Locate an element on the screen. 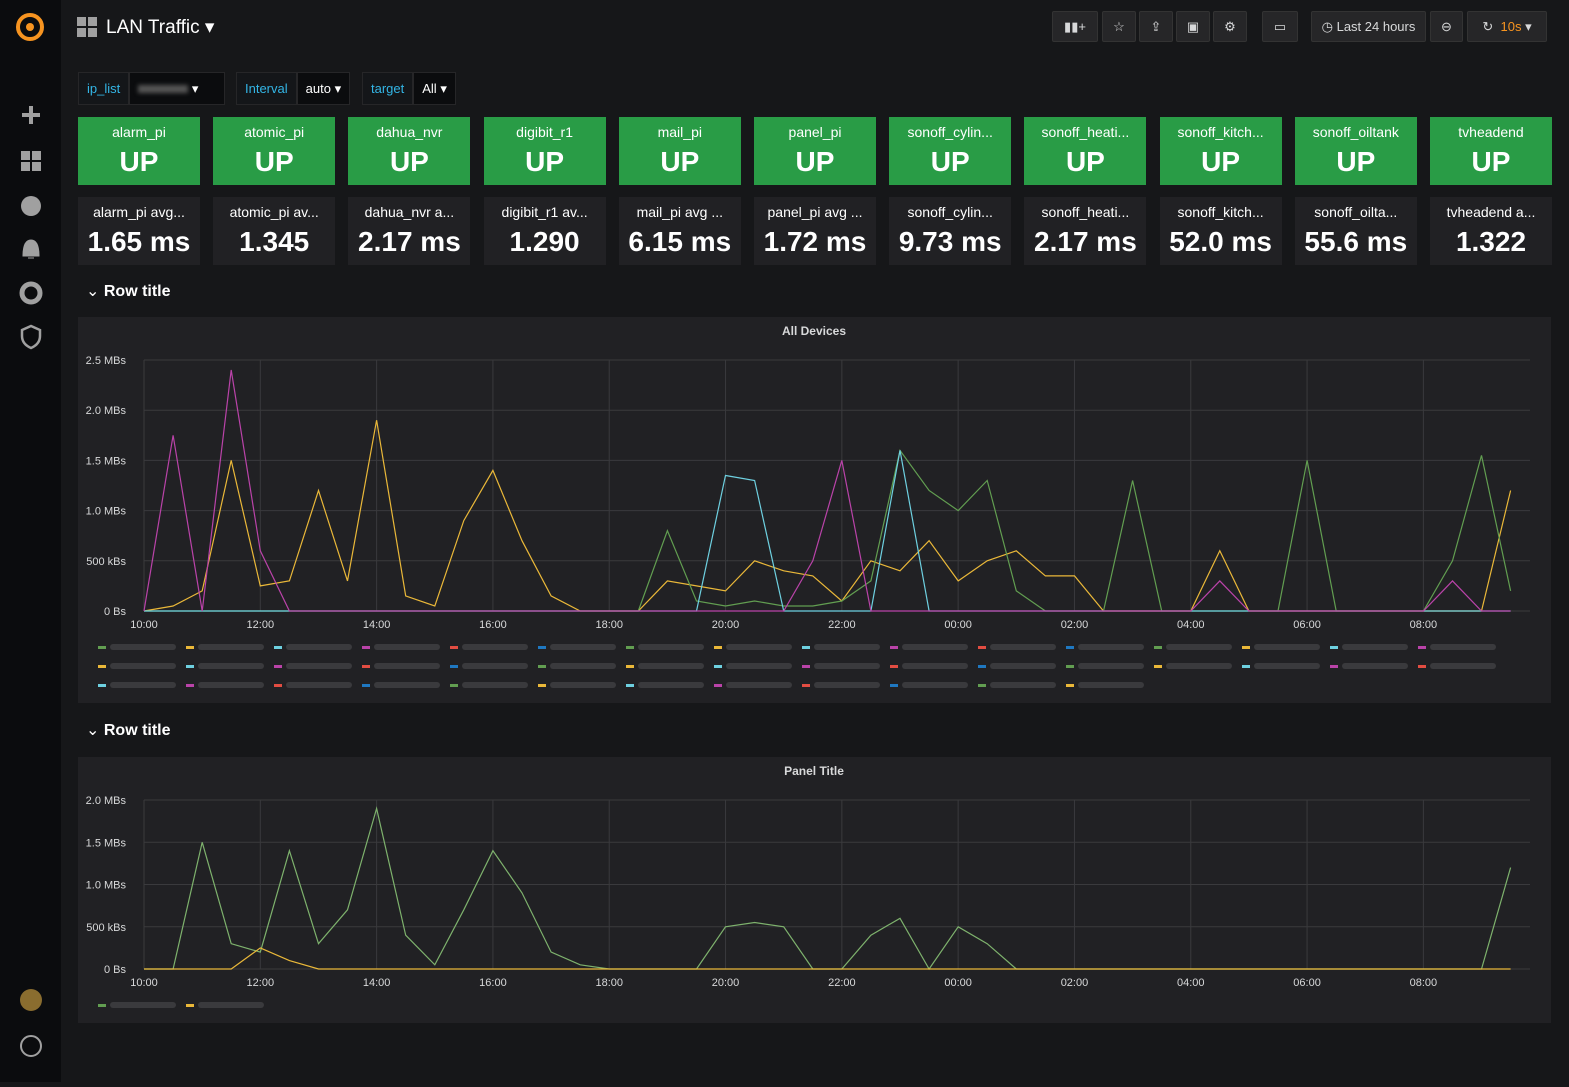  logo is located at coordinates (30, 27).